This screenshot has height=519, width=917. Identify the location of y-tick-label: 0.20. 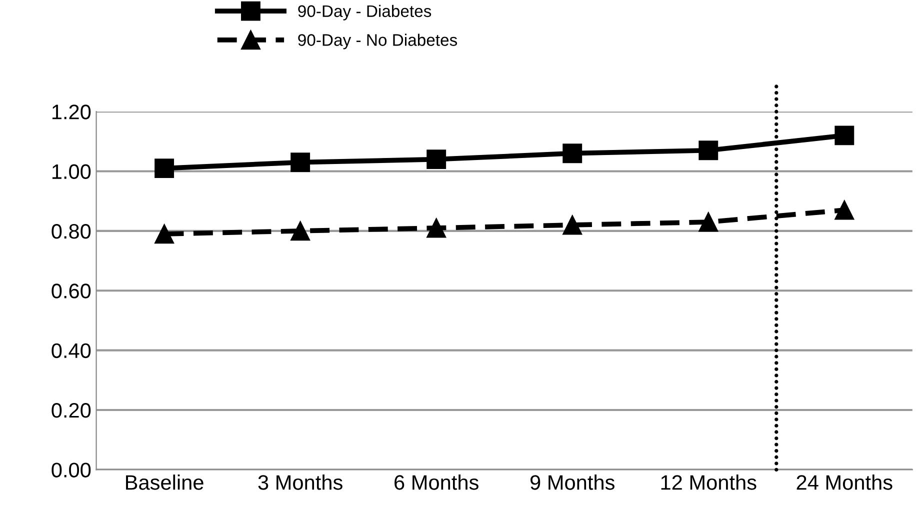
(71, 410).